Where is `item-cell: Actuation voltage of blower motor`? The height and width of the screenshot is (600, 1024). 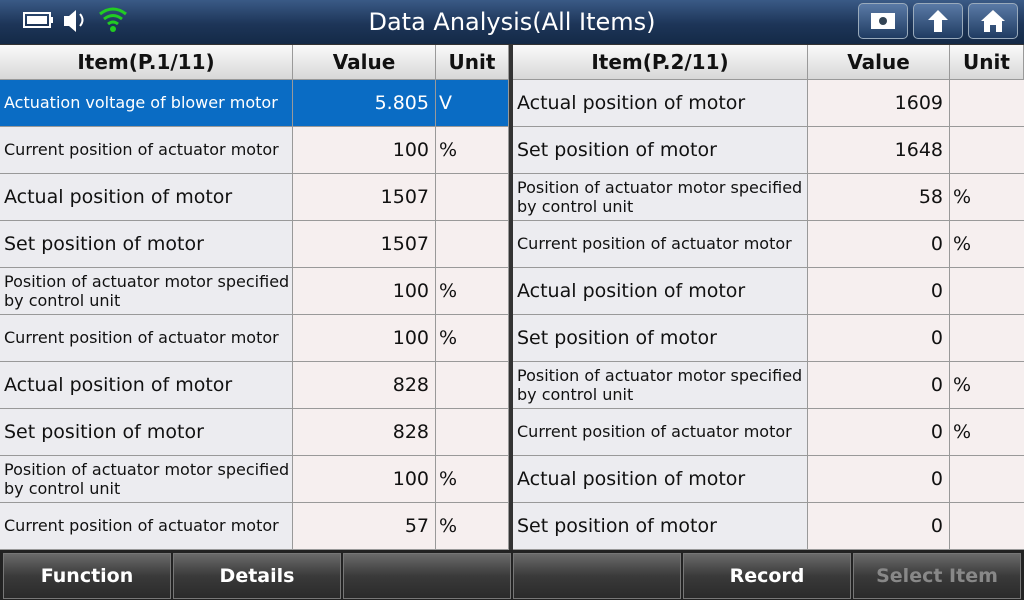 item-cell: Actuation voltage of blower motor is located at coordinates (146, 103).